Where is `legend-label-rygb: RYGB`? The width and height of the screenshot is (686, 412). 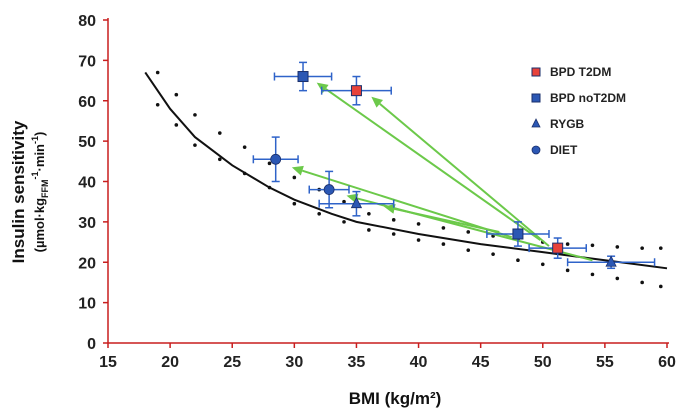 legend-label-rygb: RYGB is located at coordinates (567, 124).